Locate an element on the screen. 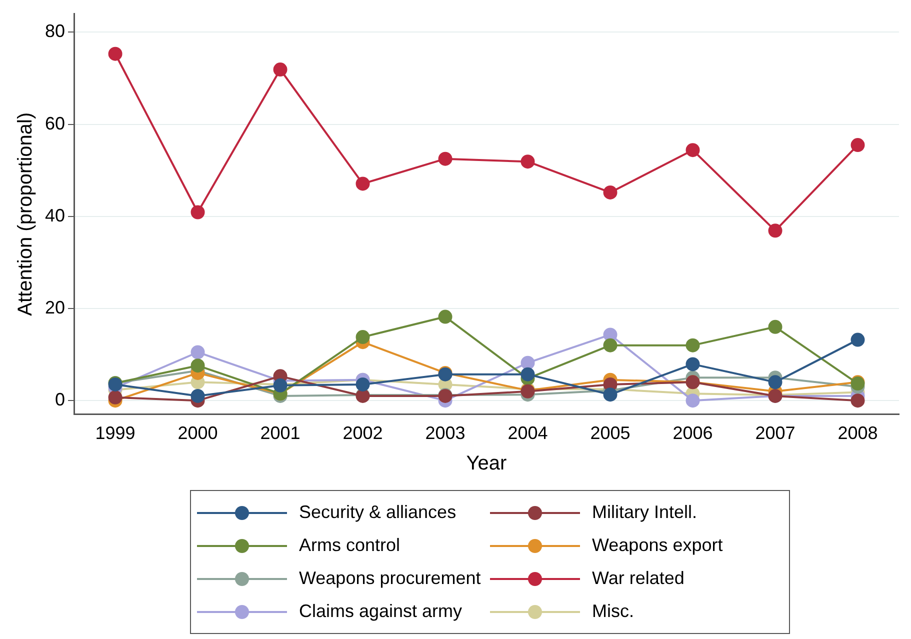  y-tick-label: 0 is located at coordinates (60, 400).